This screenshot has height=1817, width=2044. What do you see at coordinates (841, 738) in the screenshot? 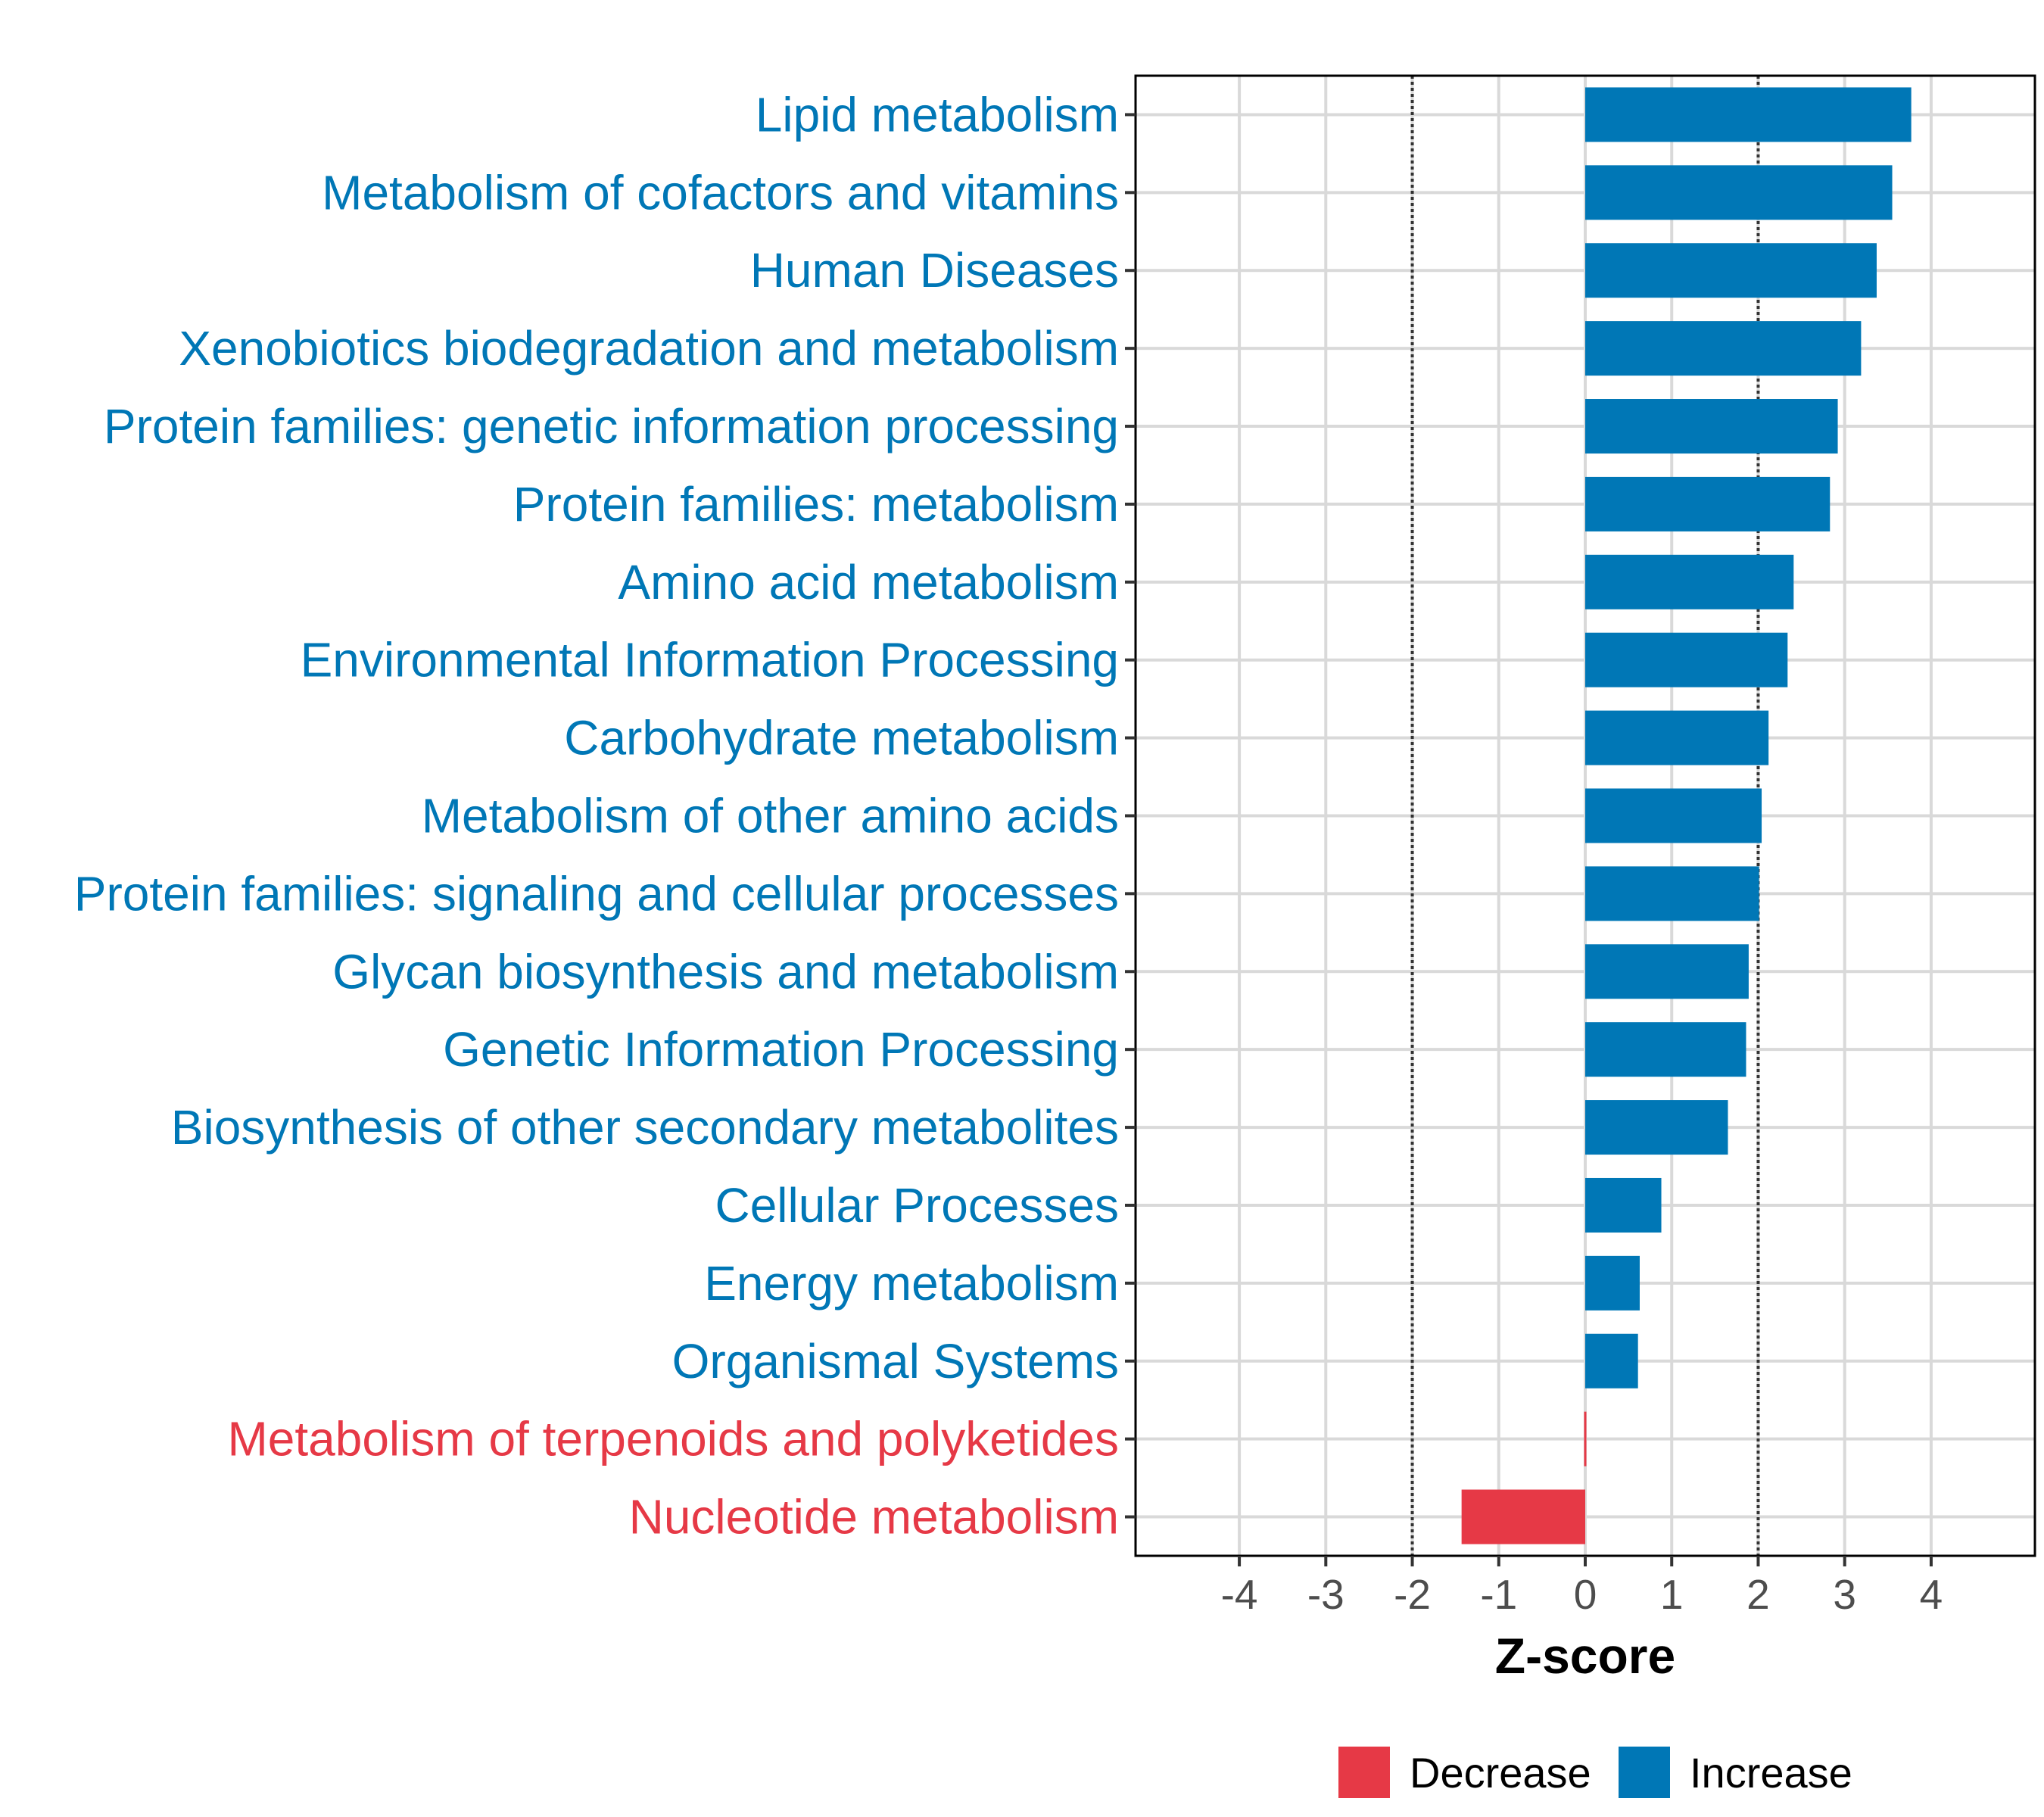
I see `category-label: Carbohydrate metabolism` at bounding box center [841, 738].